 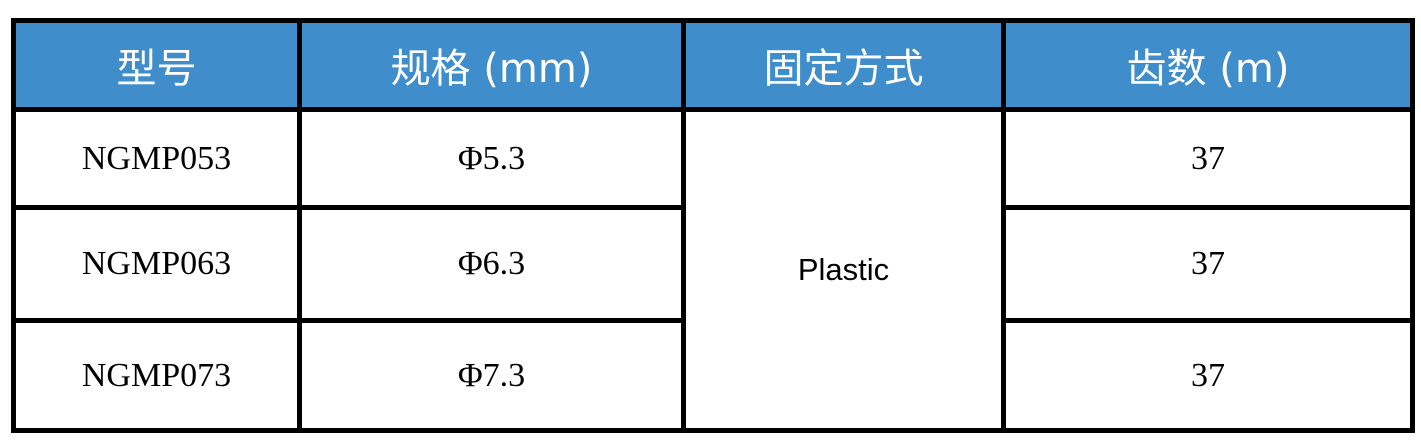 I want to click on cell-spec: Φ6.3, so click(x=491, y=263).